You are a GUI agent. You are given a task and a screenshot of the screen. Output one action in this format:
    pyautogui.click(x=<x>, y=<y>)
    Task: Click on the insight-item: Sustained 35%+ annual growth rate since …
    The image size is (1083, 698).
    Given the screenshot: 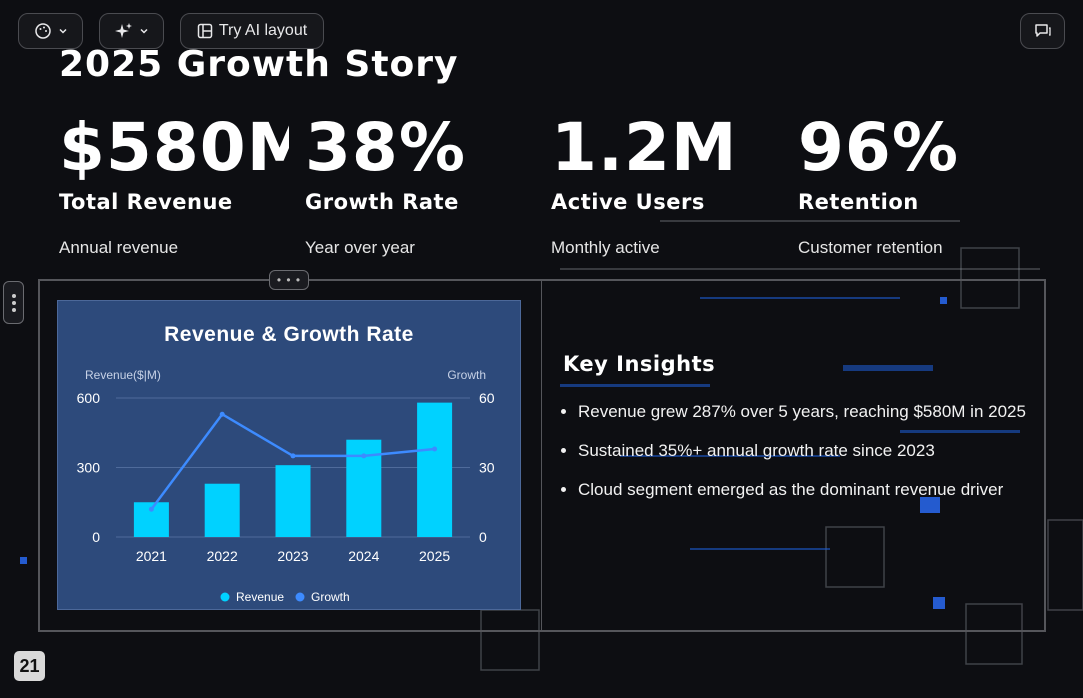 What is the action you would take?
    pyautogui.click(x=808, y=451)
    